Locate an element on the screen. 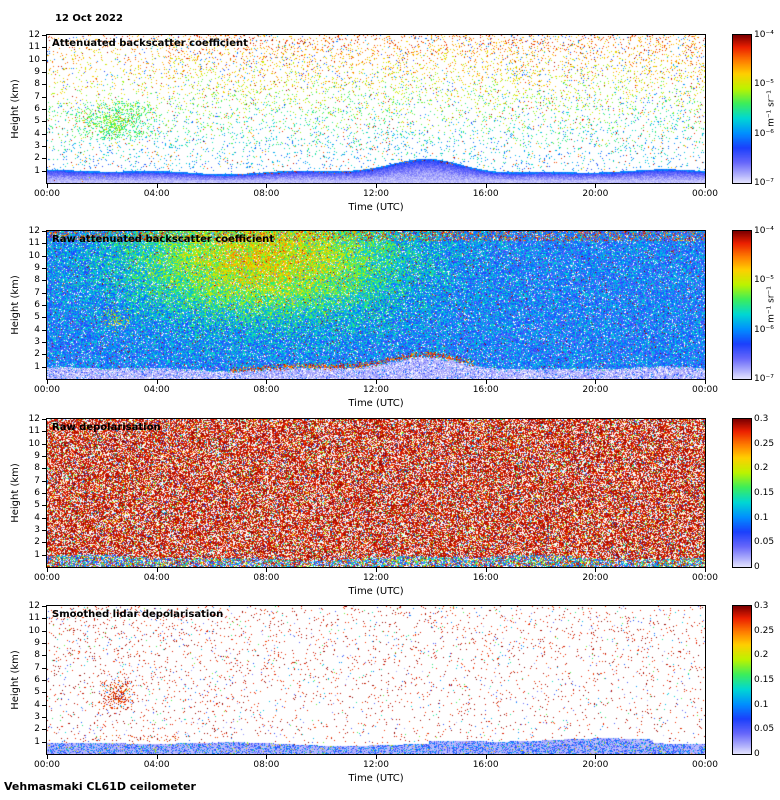 The height and width of the screenshot is (800, 780). x-tick-label: 16:00 is located at coordinates (485, 194).